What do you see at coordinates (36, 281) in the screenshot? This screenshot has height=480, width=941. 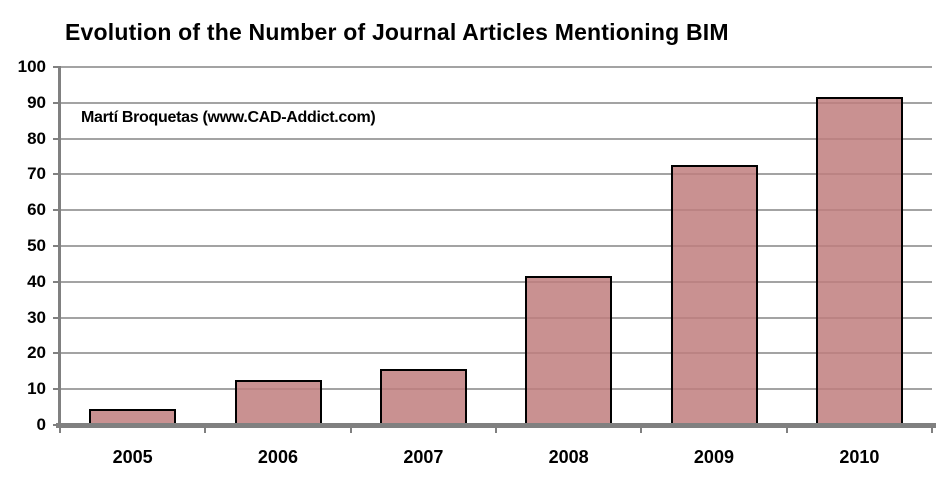 I see `y-axis-label-40: 40` at bounding box center [36, 281].